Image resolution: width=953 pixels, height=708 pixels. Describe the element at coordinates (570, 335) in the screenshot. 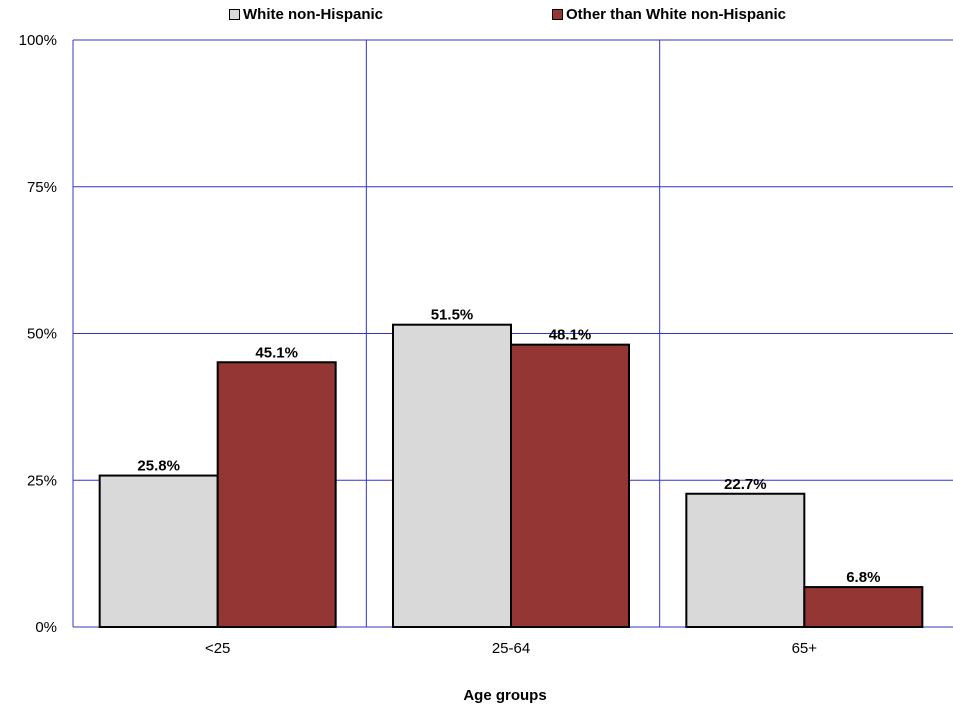

I see `data-label-other-than-white-non-hispanic-25-64: 48.1%` at that location.